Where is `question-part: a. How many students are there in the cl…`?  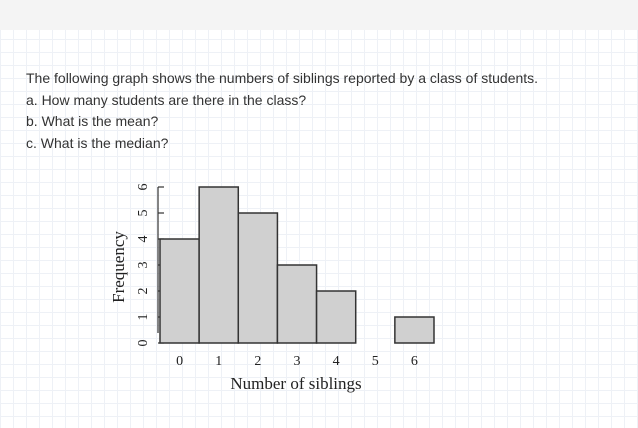
question-part: a. How many students are there in the cl… is located at coordinates (166, 99).